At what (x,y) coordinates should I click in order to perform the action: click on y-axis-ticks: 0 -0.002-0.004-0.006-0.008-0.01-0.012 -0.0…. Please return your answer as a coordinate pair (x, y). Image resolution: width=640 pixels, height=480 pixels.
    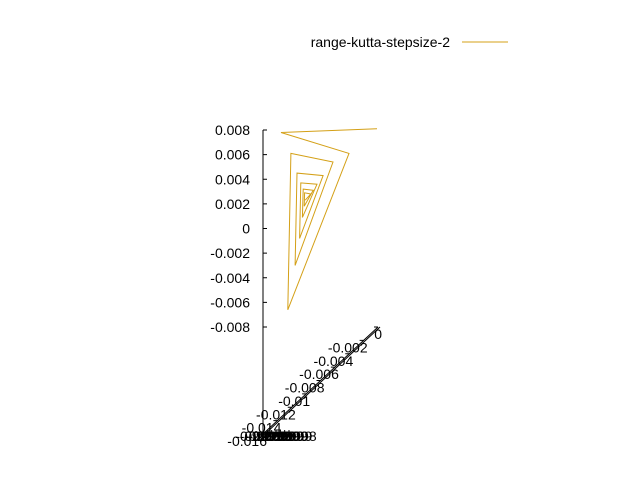
    Looking at the image, I should click on (304, 387).